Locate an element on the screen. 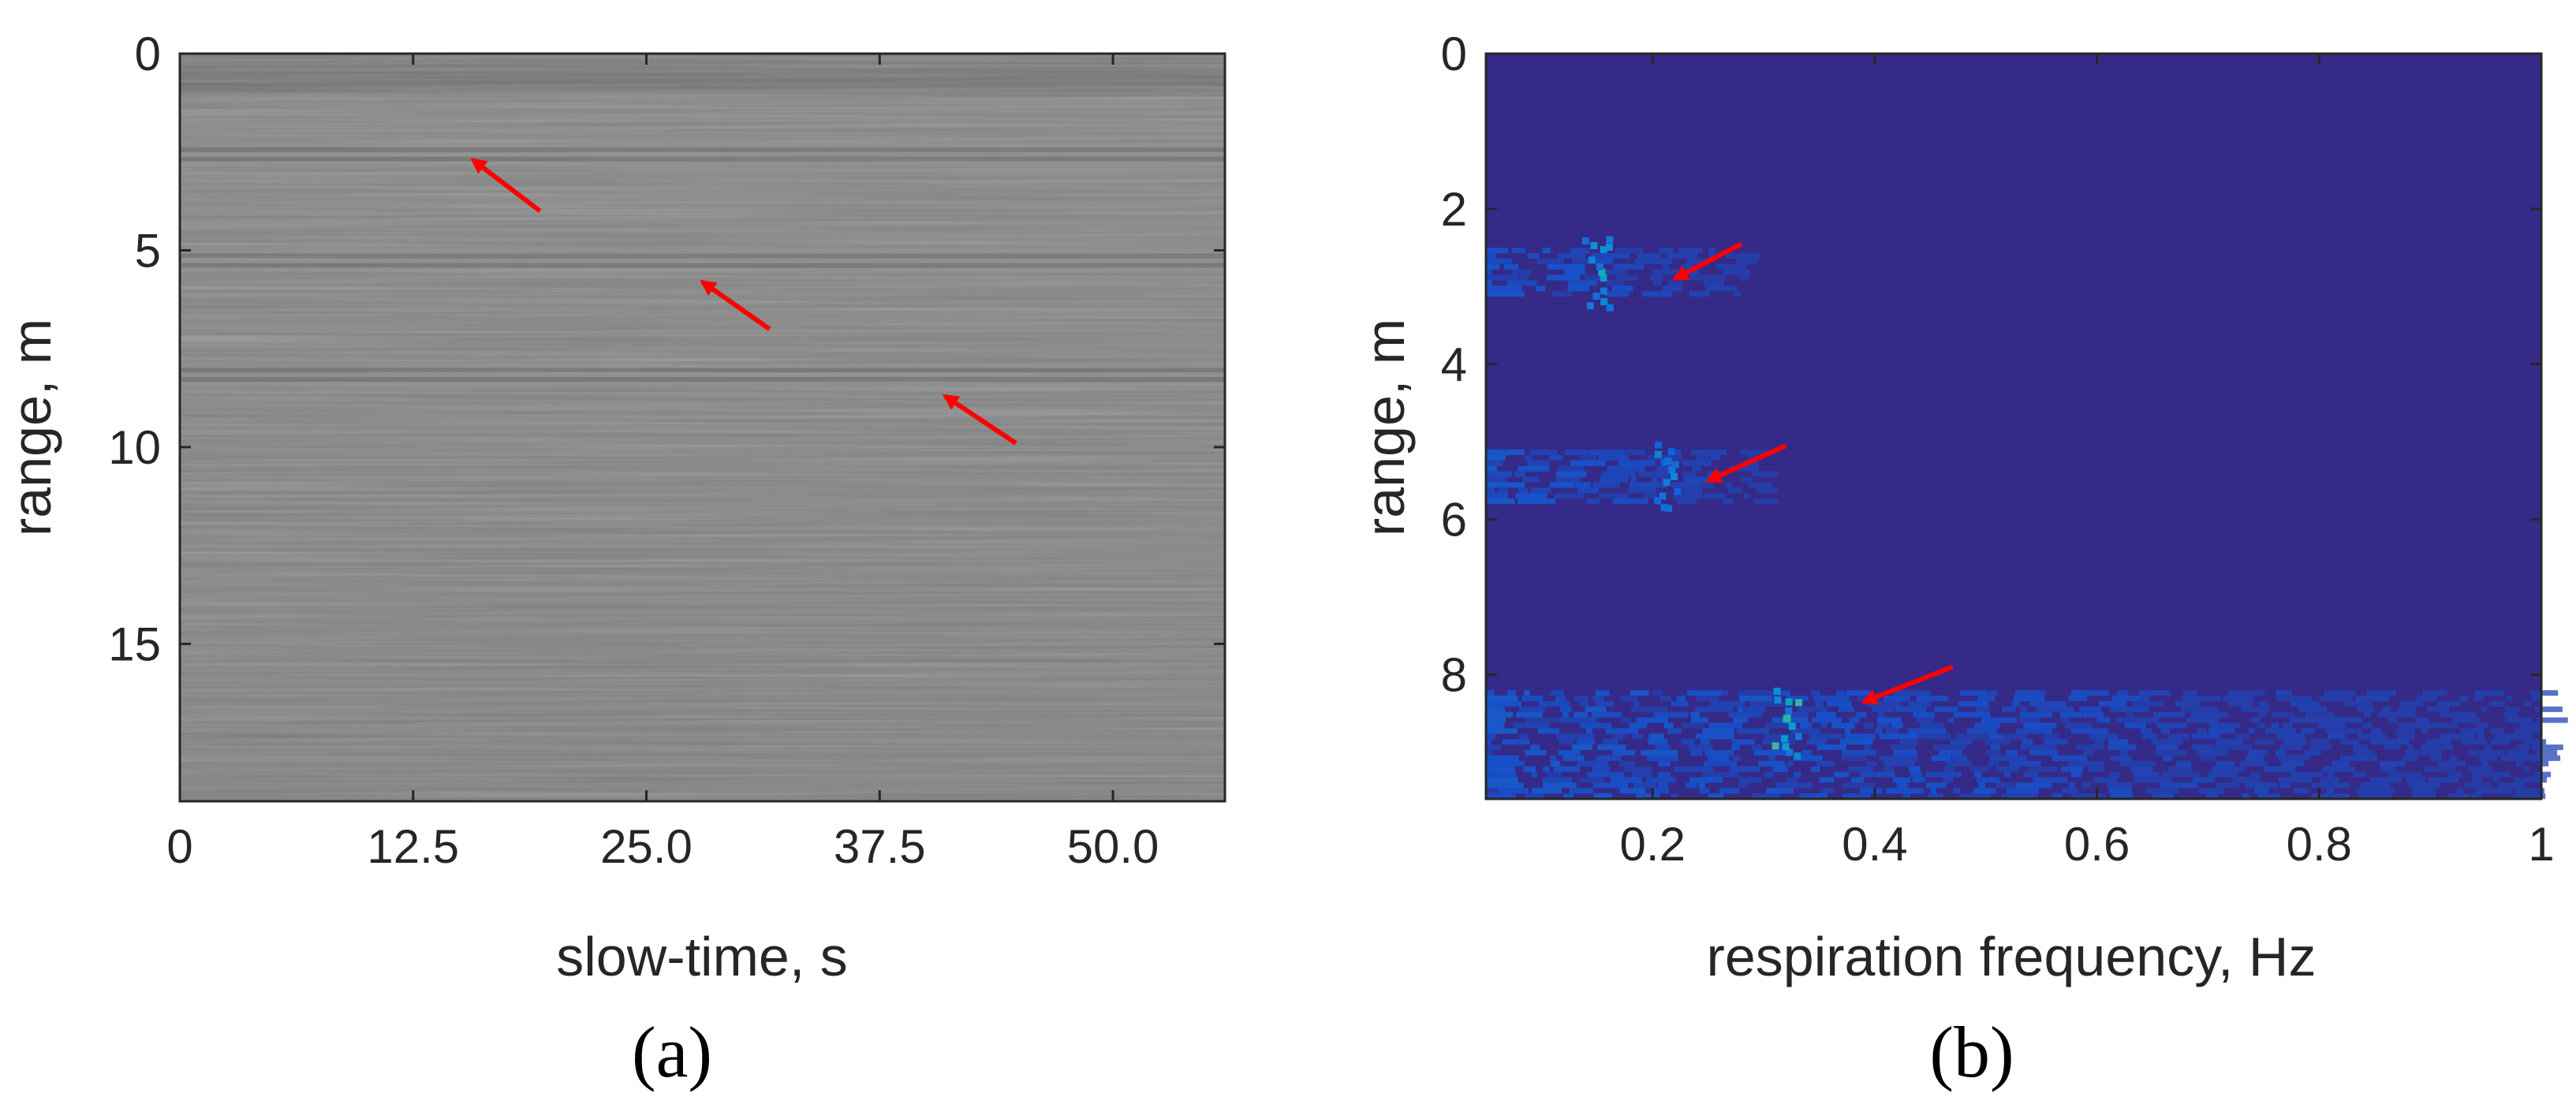 The image size is (2576, 1097). panel-a-bands is located at coordinates (702, 264).